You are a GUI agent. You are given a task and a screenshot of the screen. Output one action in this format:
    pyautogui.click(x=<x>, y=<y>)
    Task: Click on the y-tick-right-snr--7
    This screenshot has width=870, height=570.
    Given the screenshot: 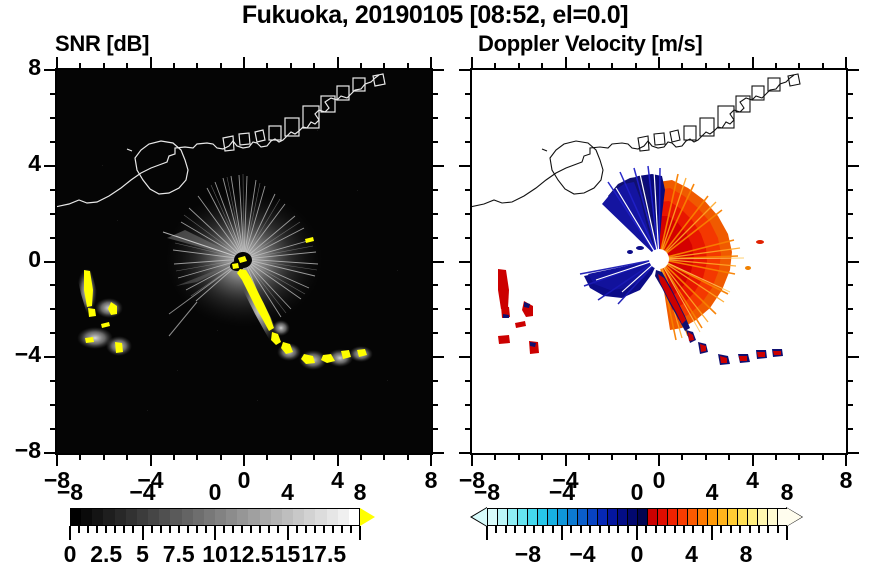 What is the action you would take?
    pyautogui.click(x=434, y=429)
    